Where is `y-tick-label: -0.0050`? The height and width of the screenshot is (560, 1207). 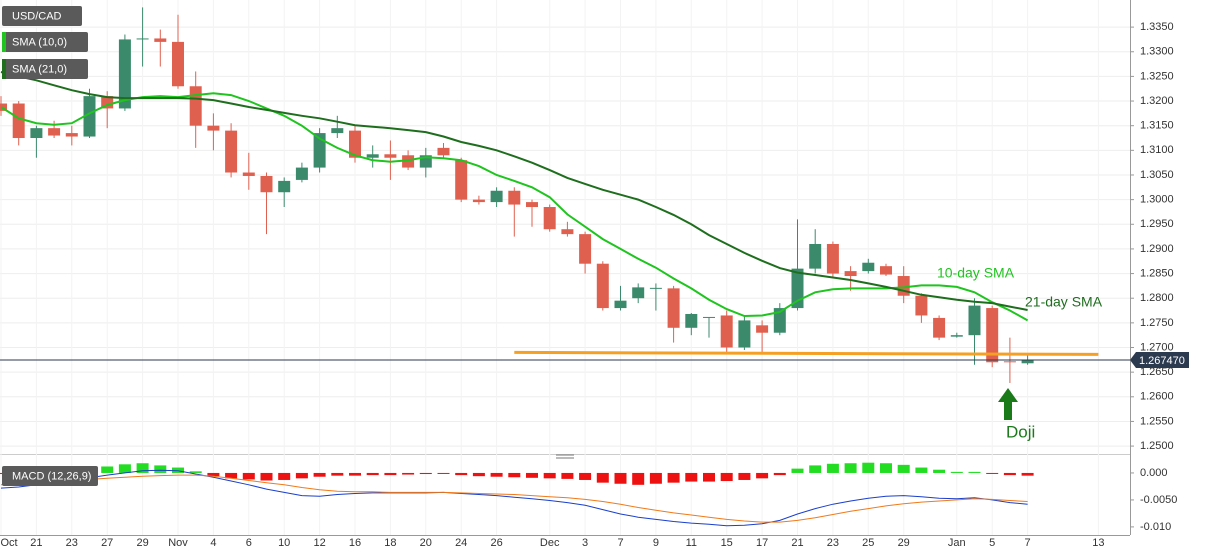 y-tick-label: -0.0050 is located at coordinates (1158, 500).